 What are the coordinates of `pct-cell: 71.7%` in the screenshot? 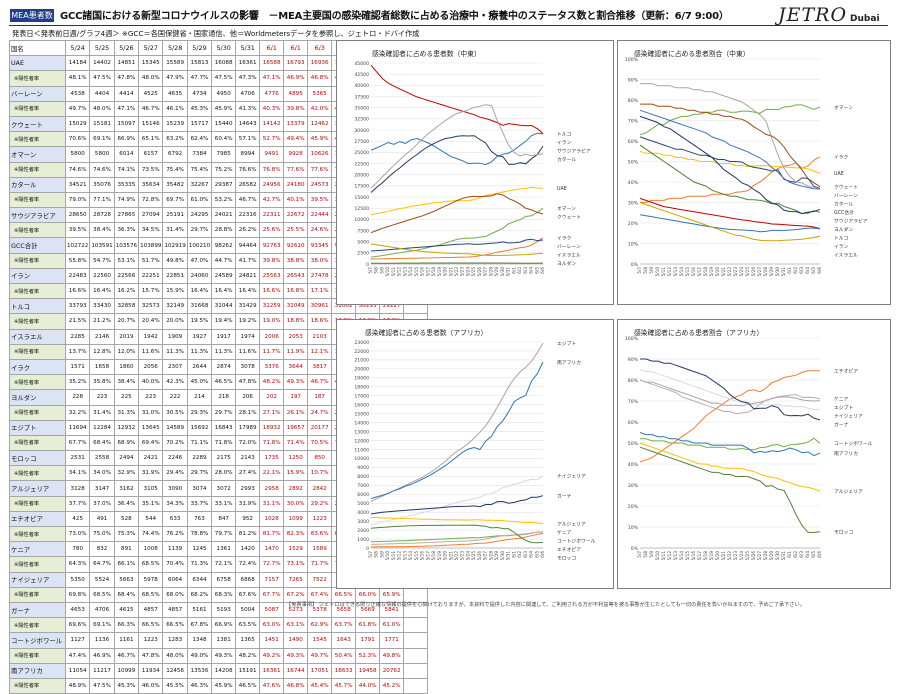 It's located at (320, 564).